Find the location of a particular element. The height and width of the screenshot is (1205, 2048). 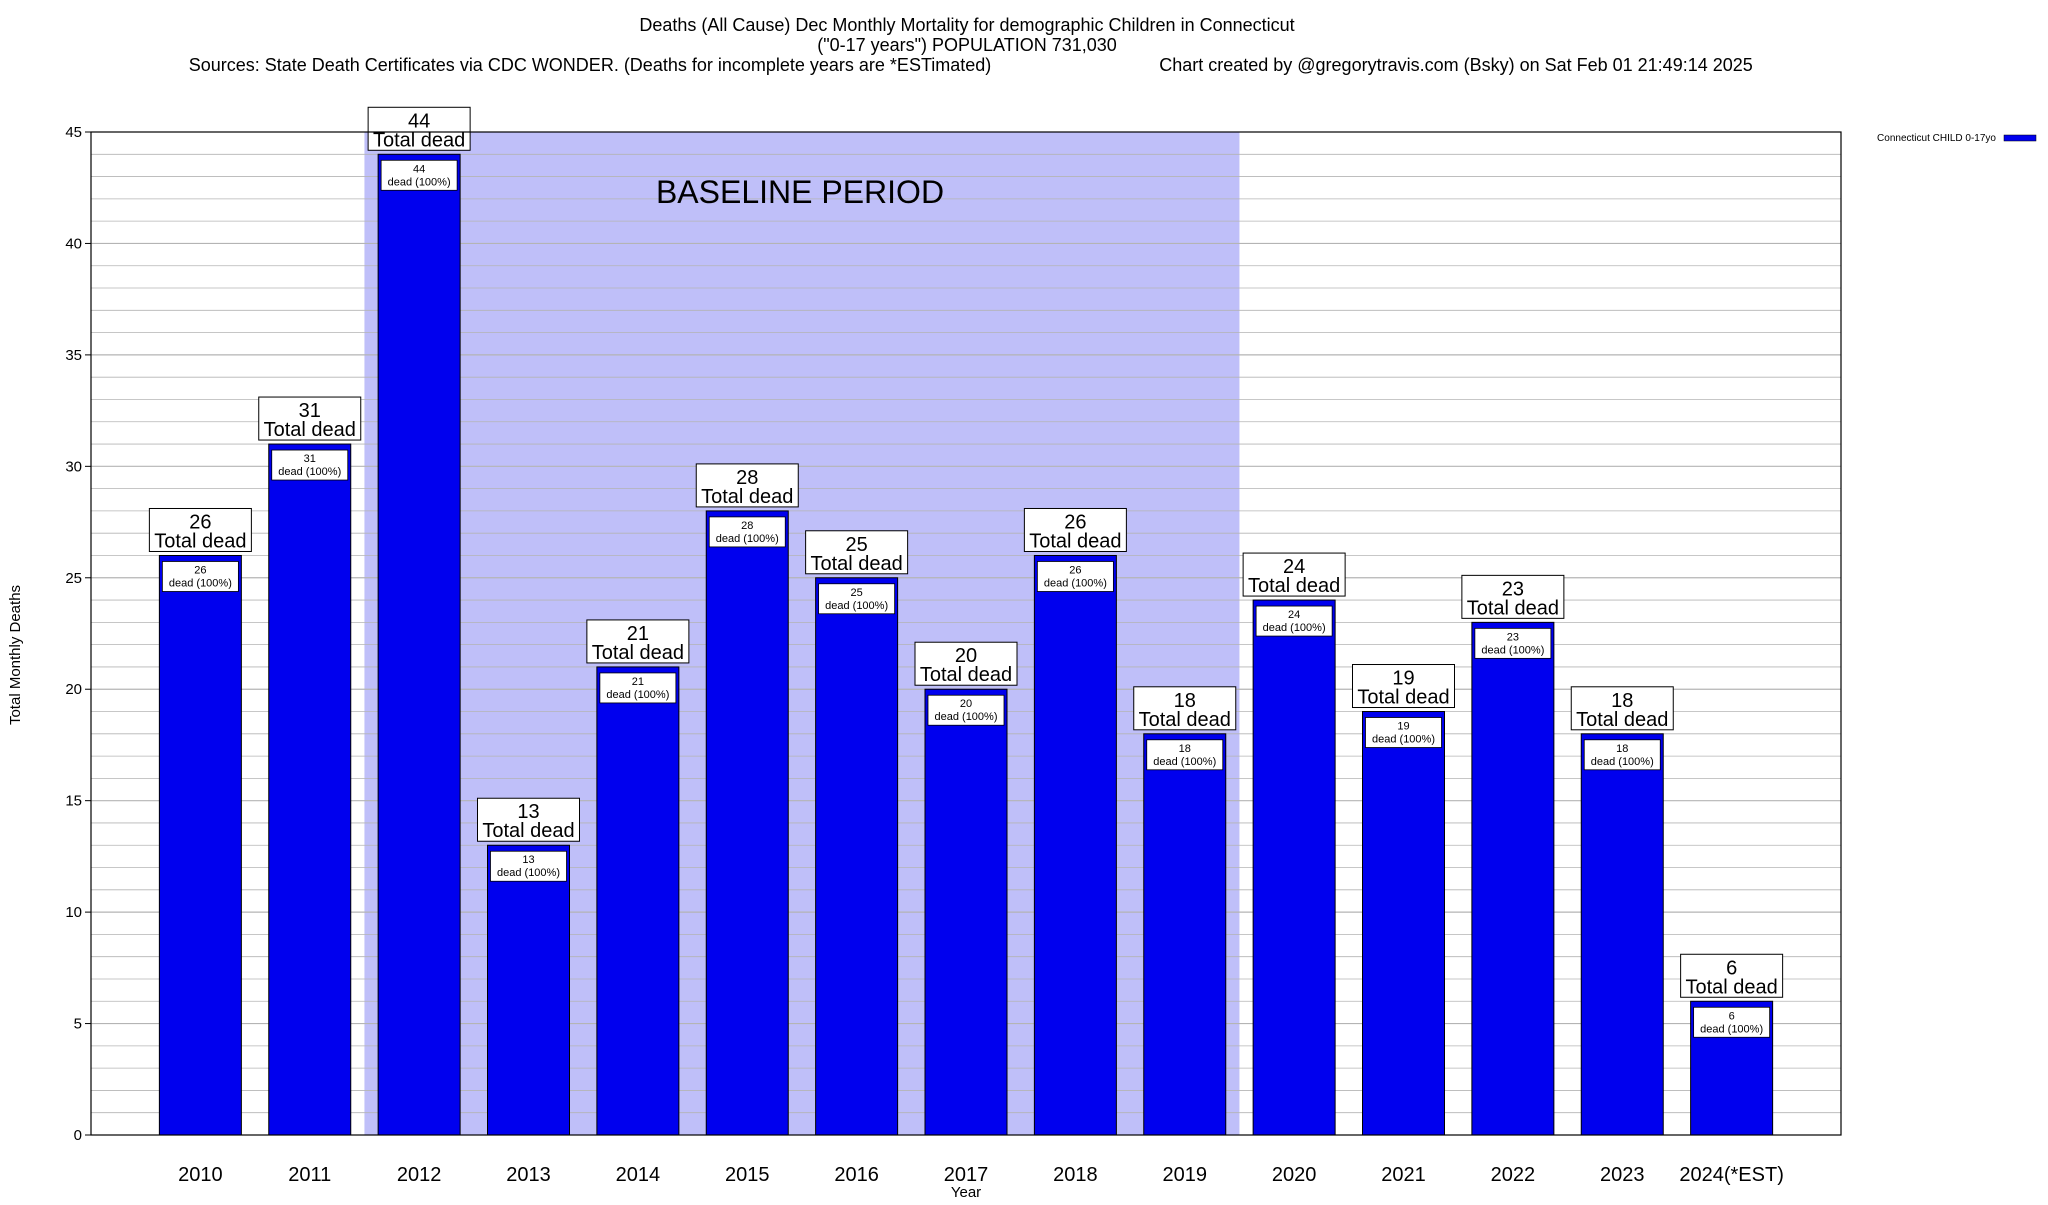

bar-total-value-label: 44 is located at coordinates (419, 121).